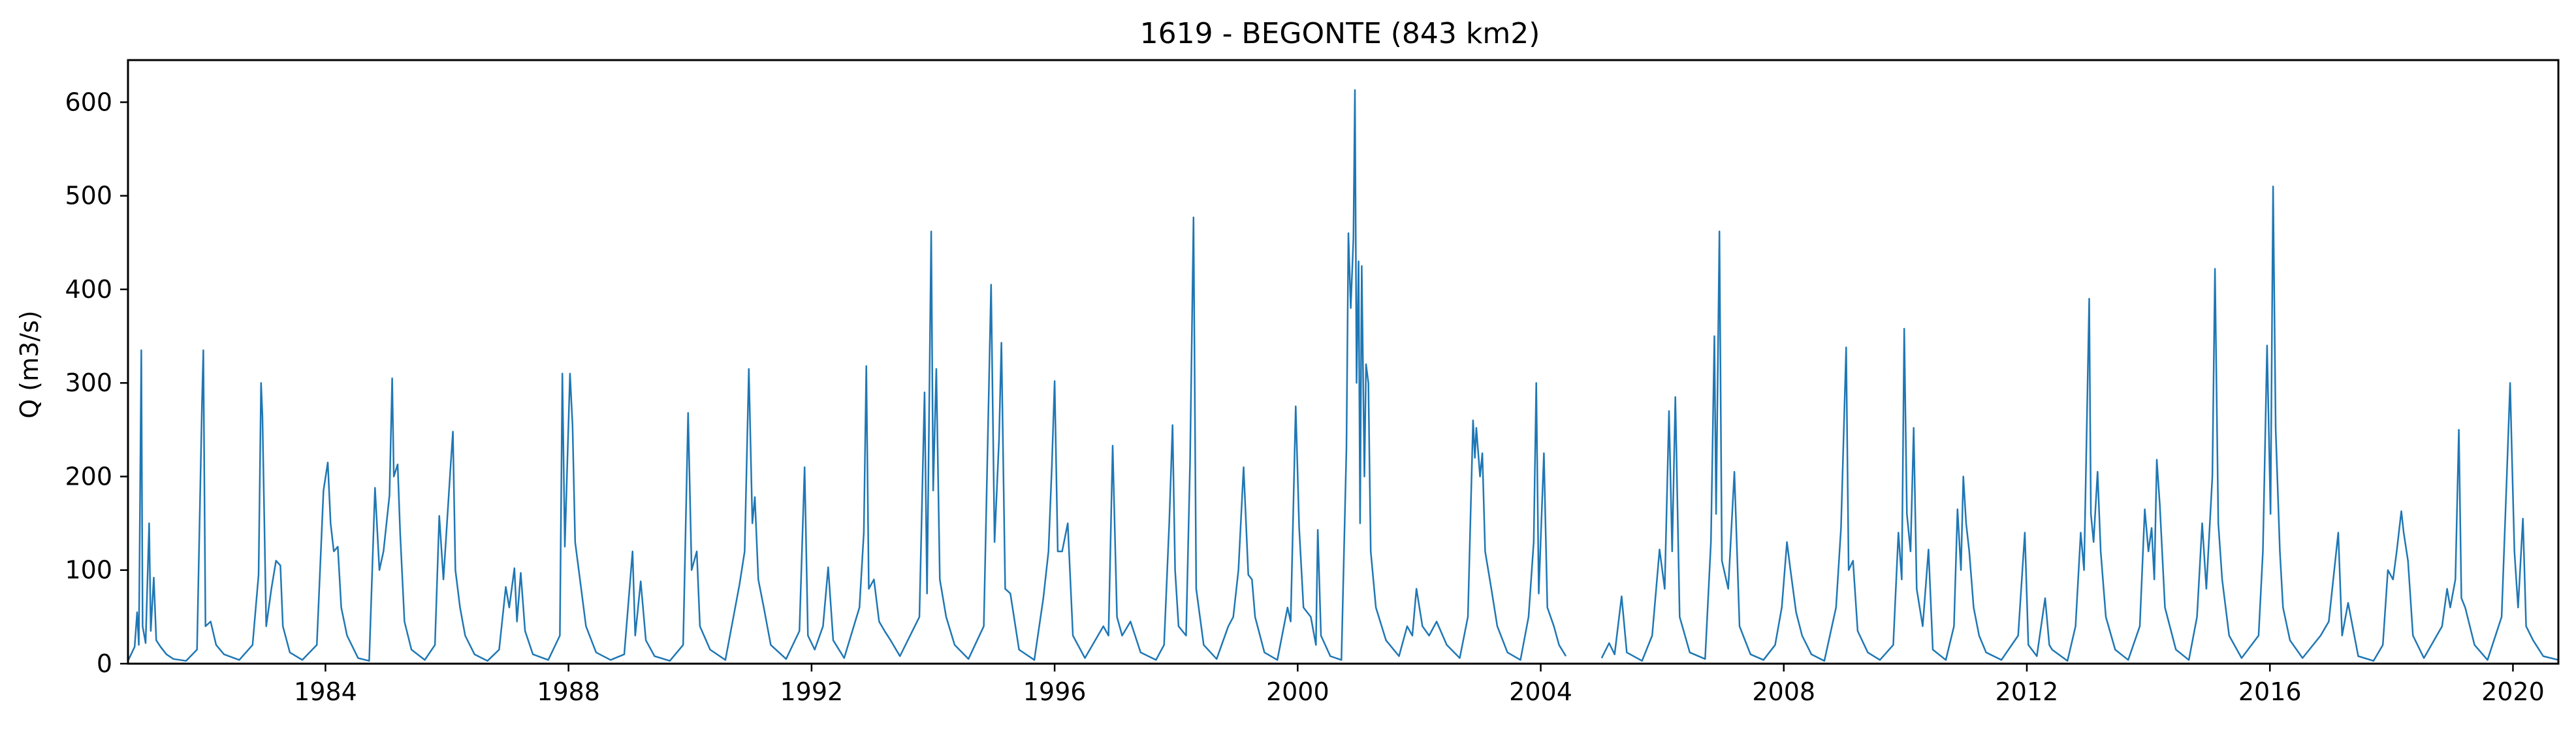  I want to click on x-tick-label: 2012, so click(2028, 691).